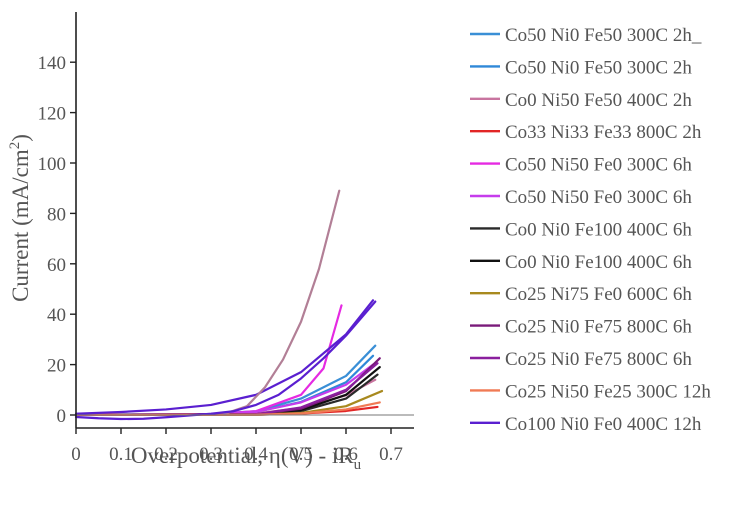 Image resolution: width=750 pixels, height=505 pixels. Describe the element at coordinates (598, 67) in the screenshot. I see `legend-label: Co50 Ni0 Fe50 300C 2h` at that location.